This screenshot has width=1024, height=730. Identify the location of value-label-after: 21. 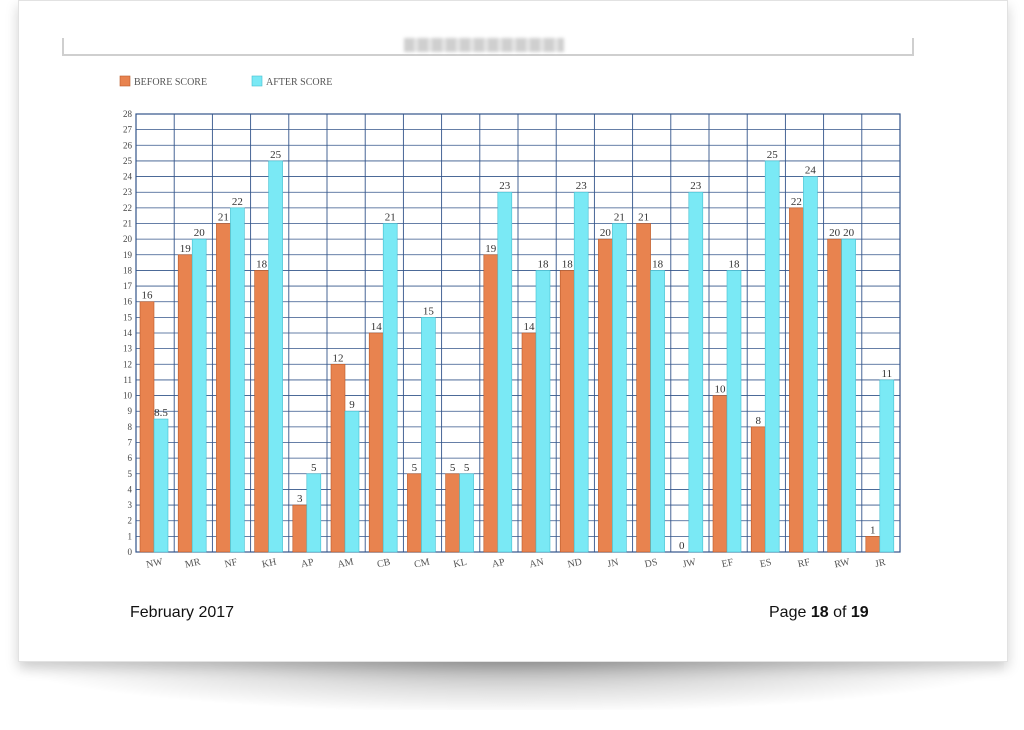
(390, 218).